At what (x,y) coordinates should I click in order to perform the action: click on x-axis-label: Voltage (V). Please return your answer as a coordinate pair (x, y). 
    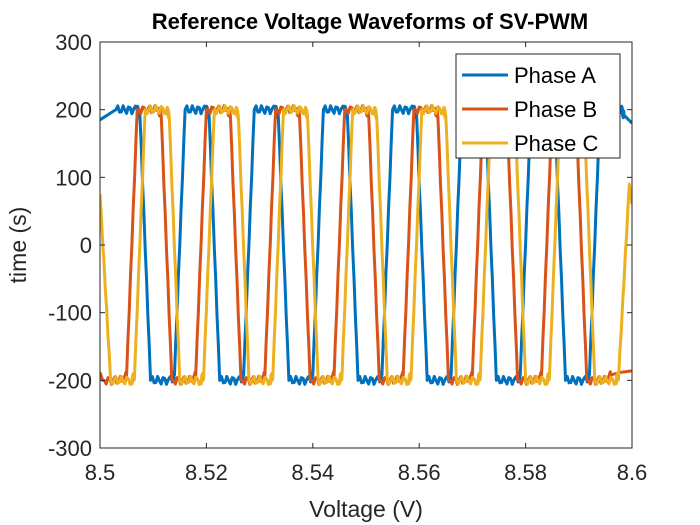
    Looking at the image, I should click on (366, 509).